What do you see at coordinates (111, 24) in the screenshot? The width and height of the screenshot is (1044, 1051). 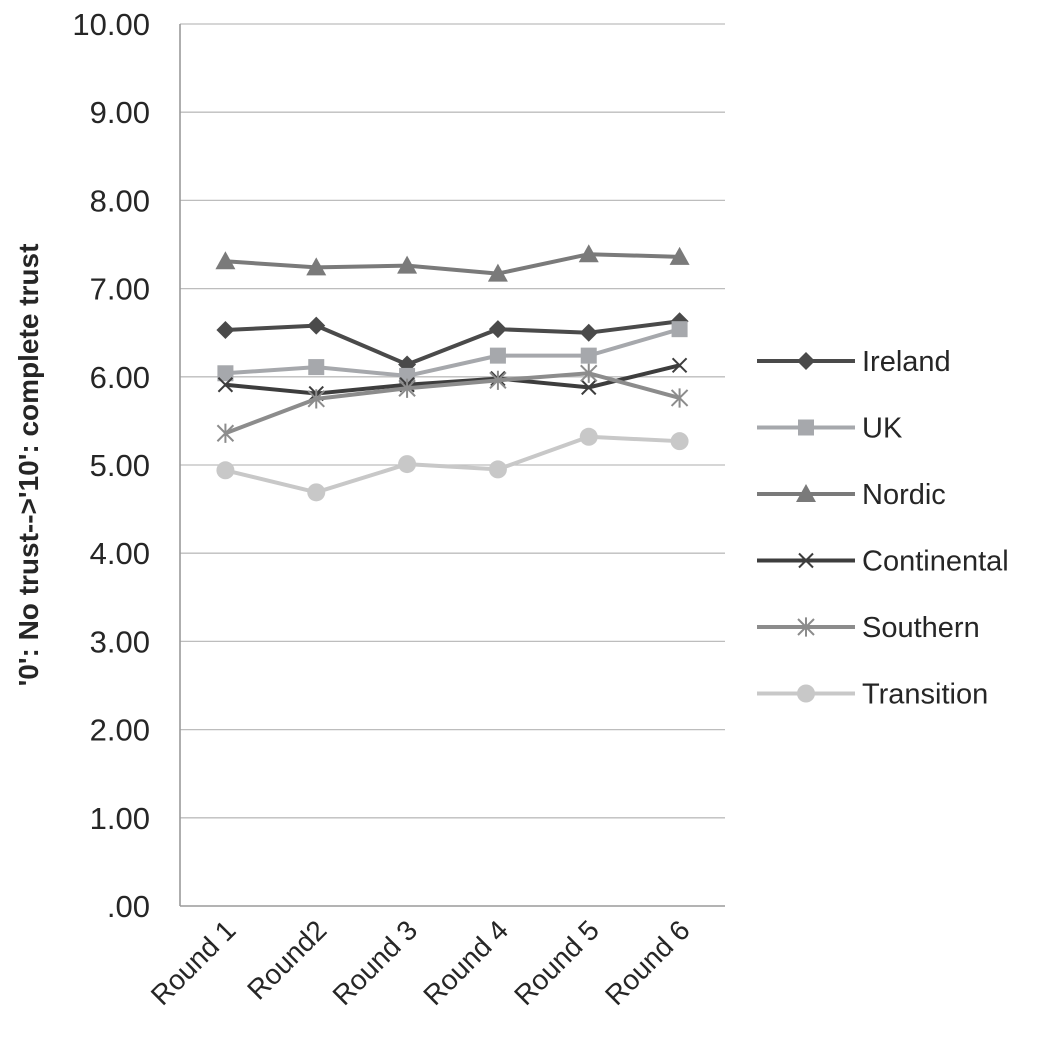 I see `y-tick-label: 10.00` at bounding box center [111, 24].